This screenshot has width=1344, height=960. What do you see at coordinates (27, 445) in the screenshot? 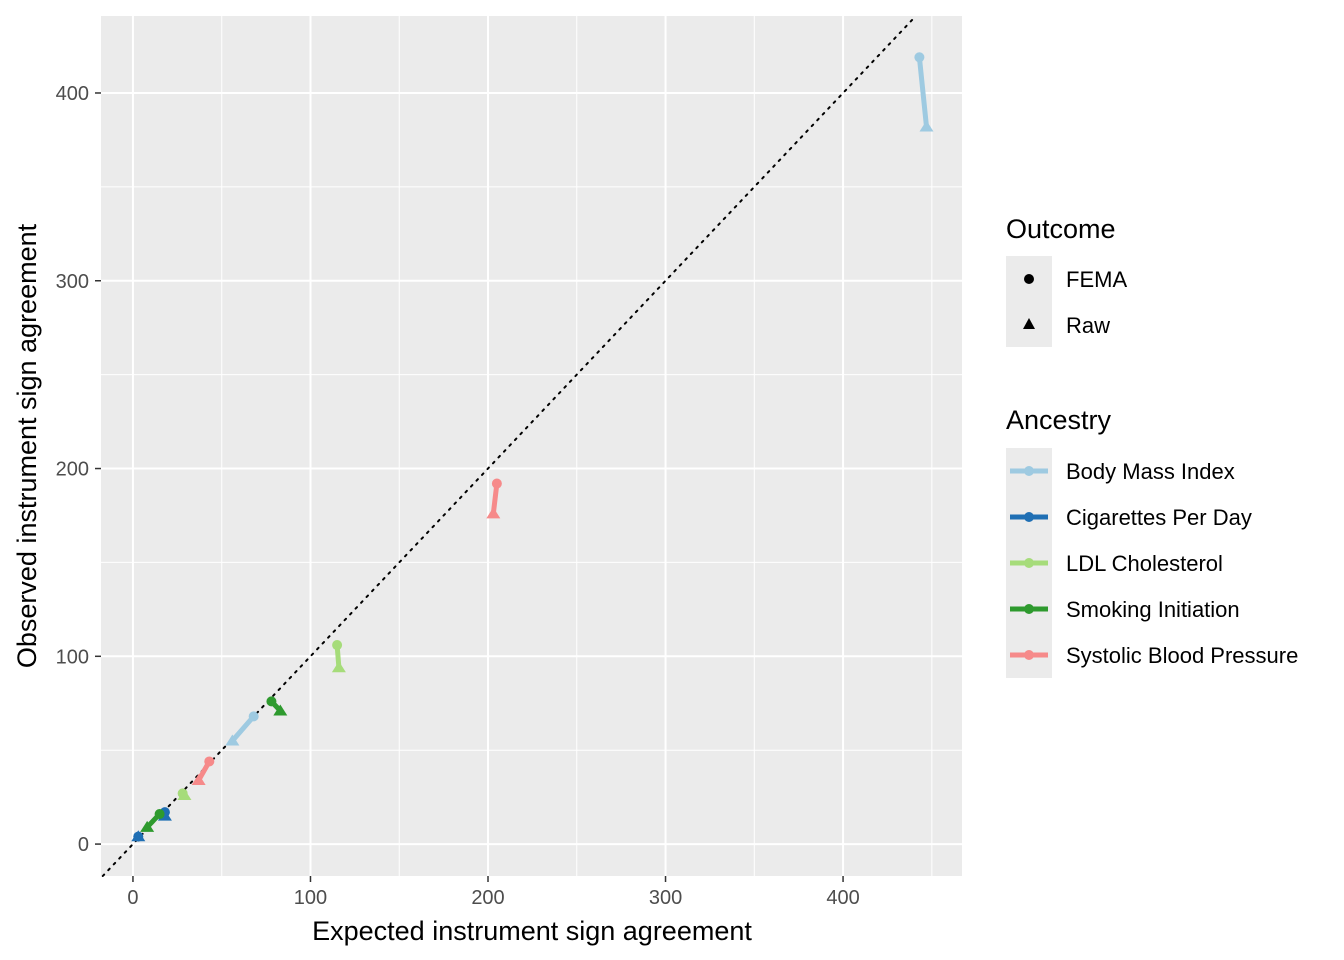
I see `y-axis-title: Observed instrument sign agreement` at bounding box center [27, 445].